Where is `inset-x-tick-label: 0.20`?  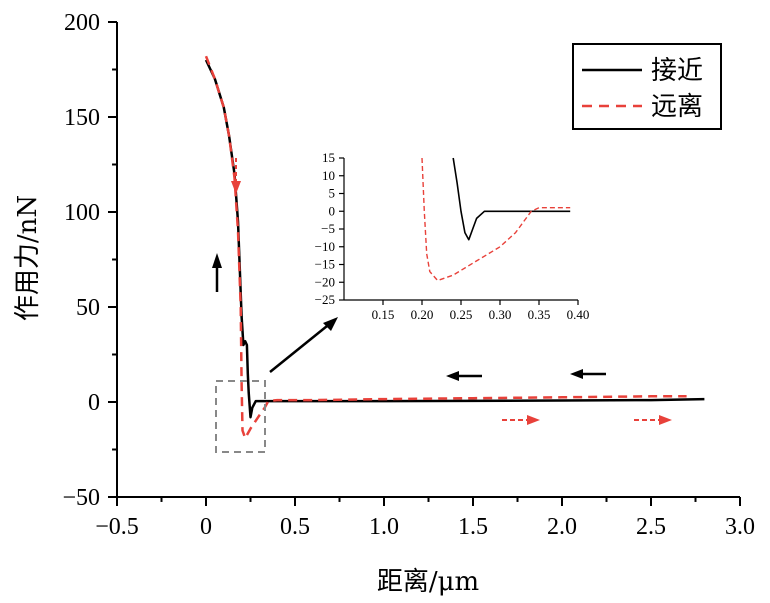
inset-x-tick-label: 0.20 is located at coordinates (422, 314).